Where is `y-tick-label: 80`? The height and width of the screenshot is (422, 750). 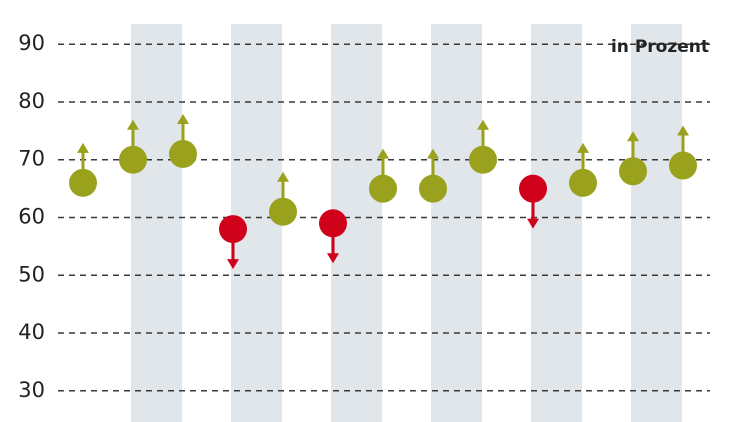
y-tick-label: 80 is located at coordinates (31, 101).